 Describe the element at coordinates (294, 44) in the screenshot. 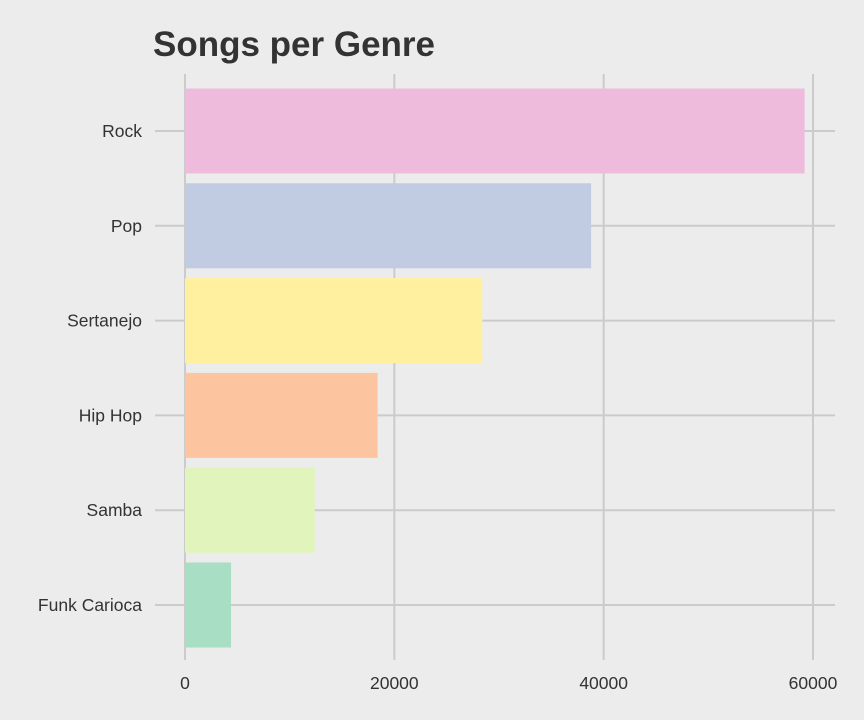

I see `chart-title: Songs per Genre` at that location.